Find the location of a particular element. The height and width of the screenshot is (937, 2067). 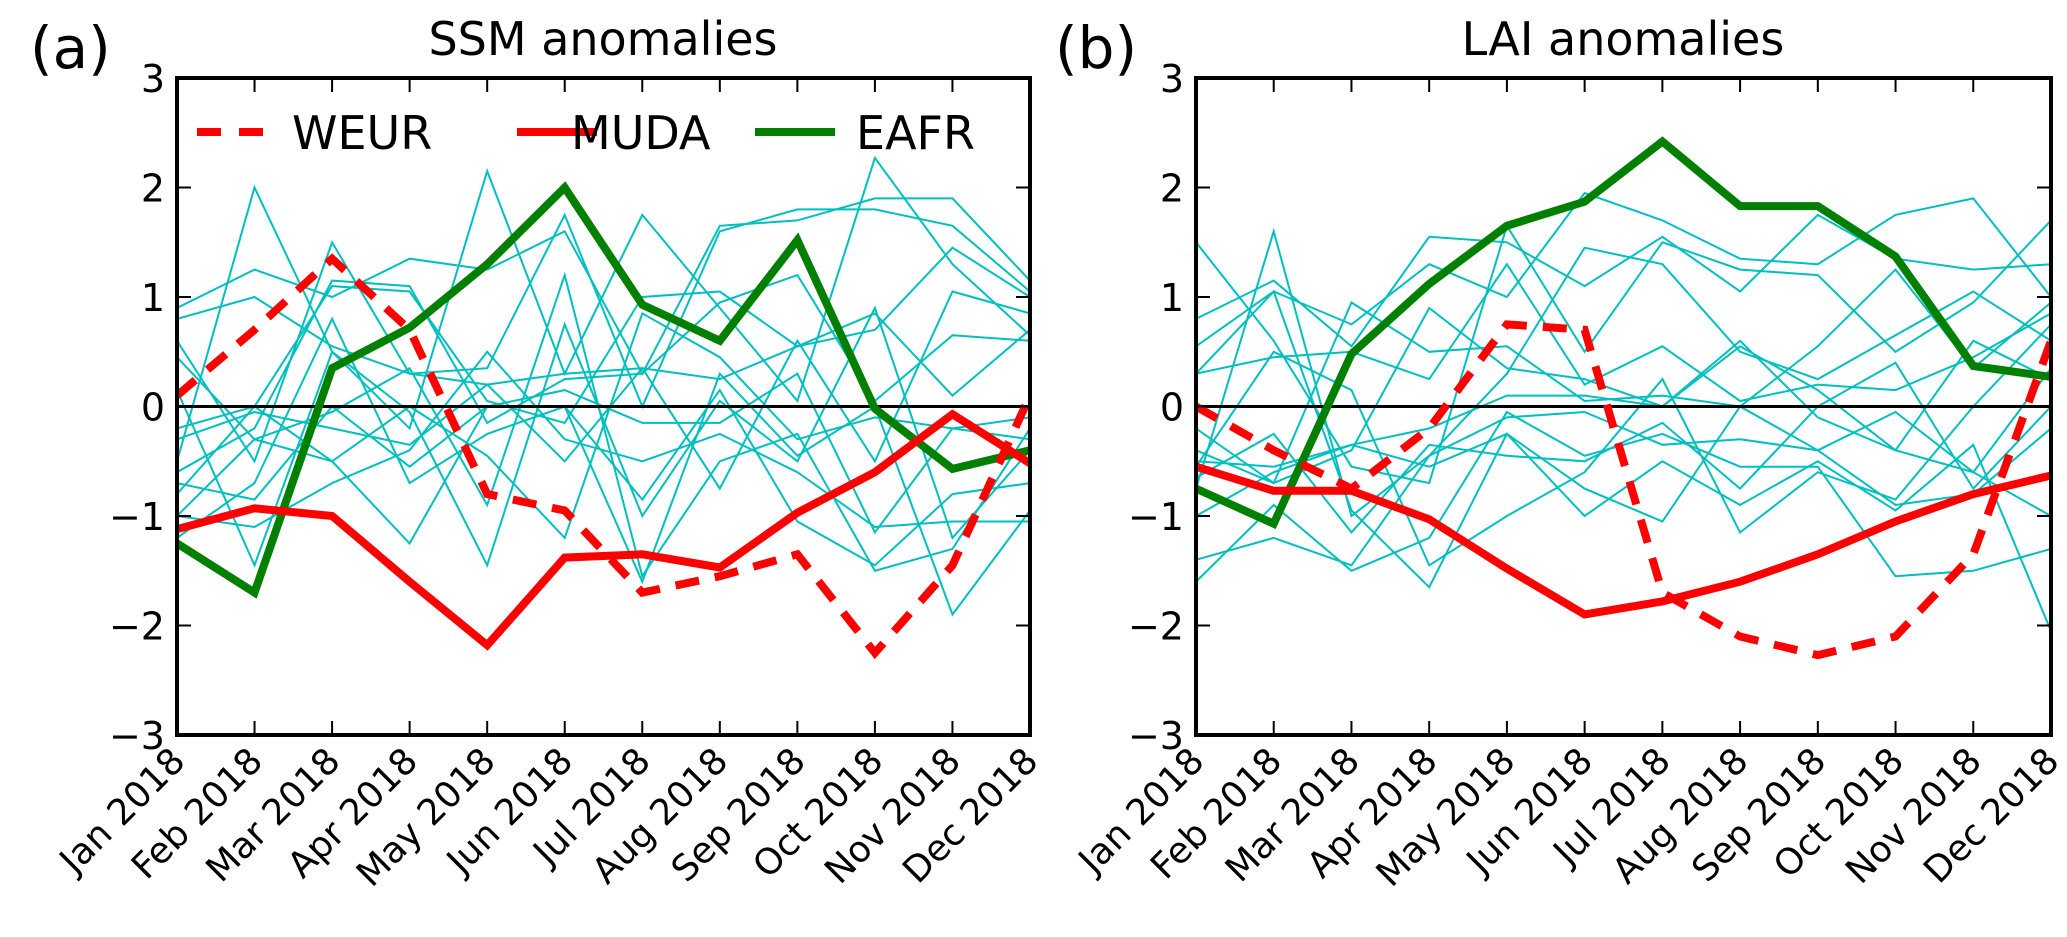

chart-title: SSM anomalies is located at coordinates (602, 39).